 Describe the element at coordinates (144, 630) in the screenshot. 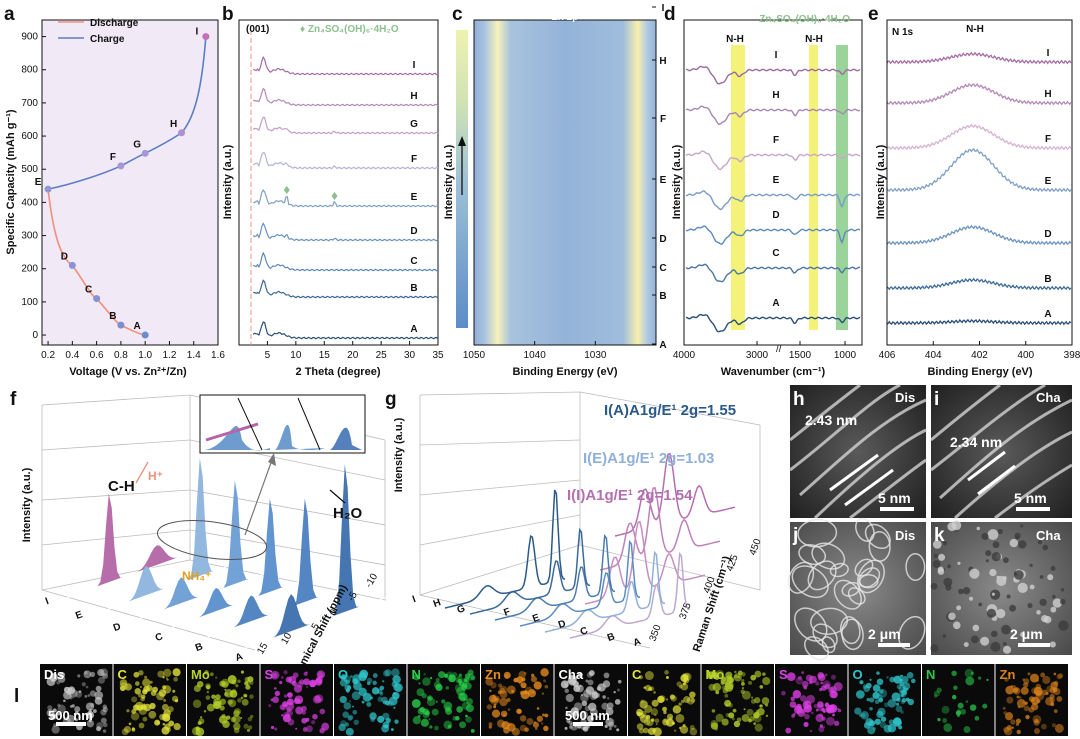

I see `panel-f-row-labels: A B C D E I` at that location.